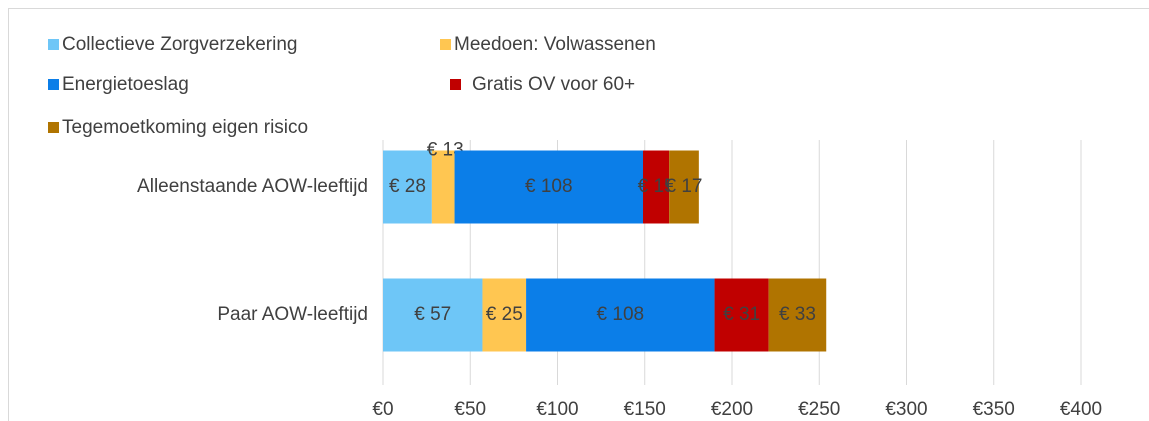 Image resolution: width=1149 pixels, height=421 pixels. Describe the element at coordinates (994, 409) in the screenshot. I see `x-tick-label: €350` at that location.